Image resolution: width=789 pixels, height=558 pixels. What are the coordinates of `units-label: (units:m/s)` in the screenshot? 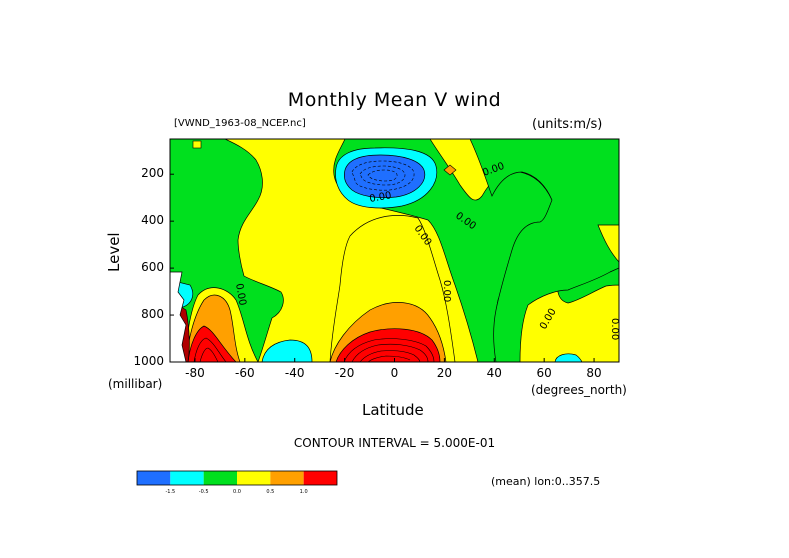 It's located at (567, 124).